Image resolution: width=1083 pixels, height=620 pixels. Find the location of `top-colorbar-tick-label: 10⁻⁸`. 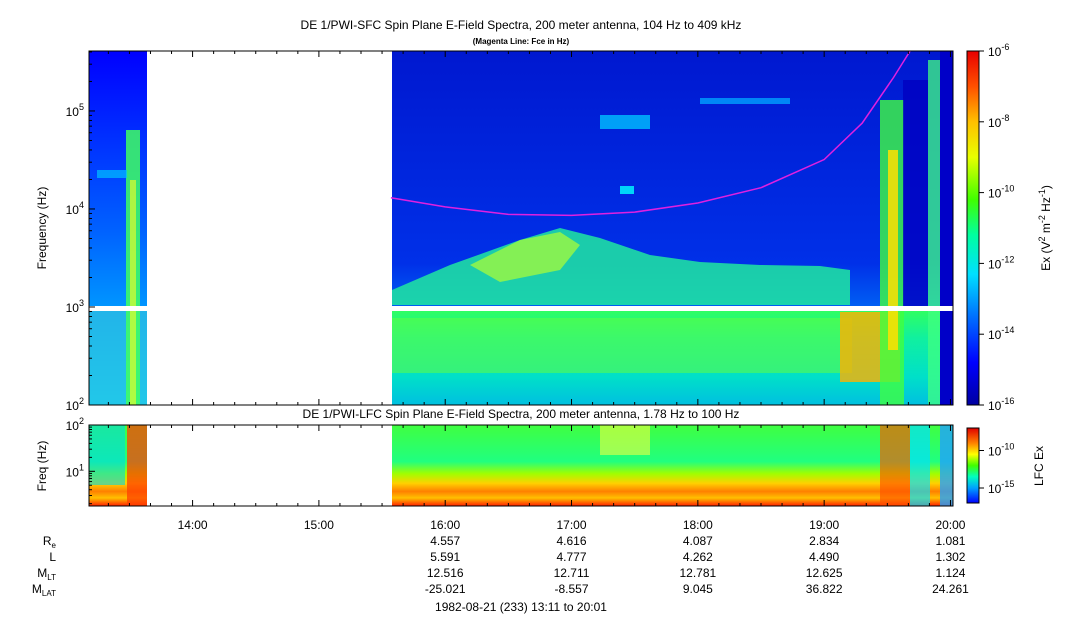

top-colorbar-tick-label: 10⁻⁸ is located at coordinates (998, 121).